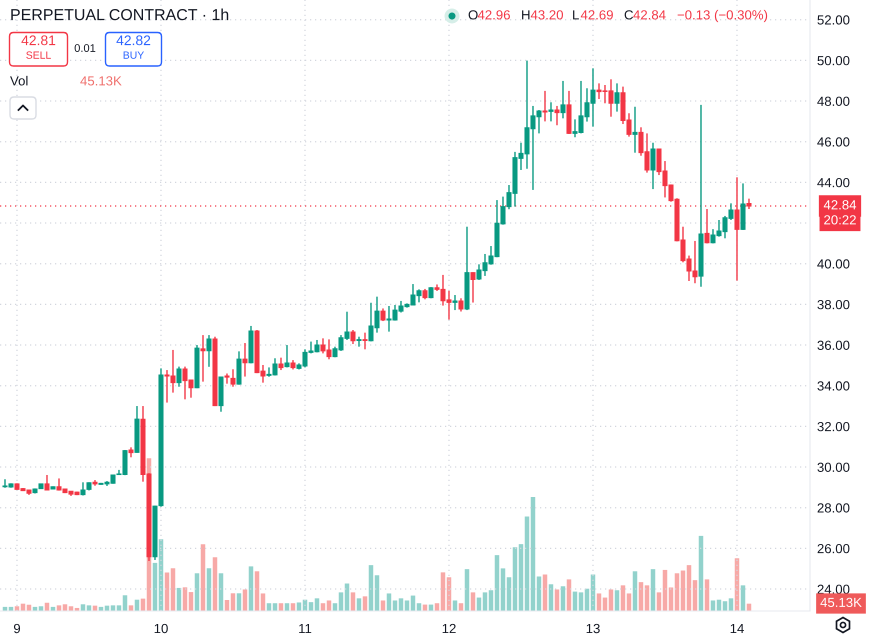  I want to click on annotation: 42.69, so click(596, 15).